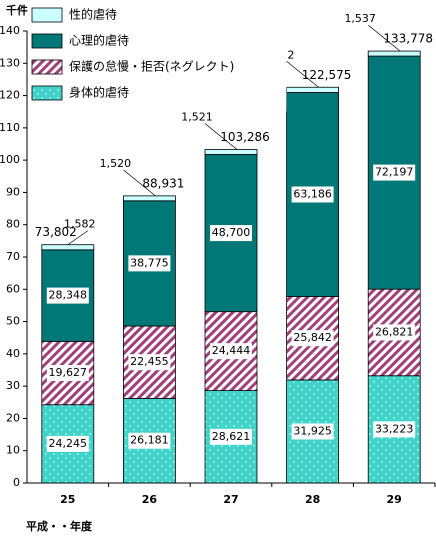 The image size is (436, 540). What do you see at coordinates (17, 10) in the screenshot?
I see `y-axis-label: 千件` at bounding box center [17, 10].